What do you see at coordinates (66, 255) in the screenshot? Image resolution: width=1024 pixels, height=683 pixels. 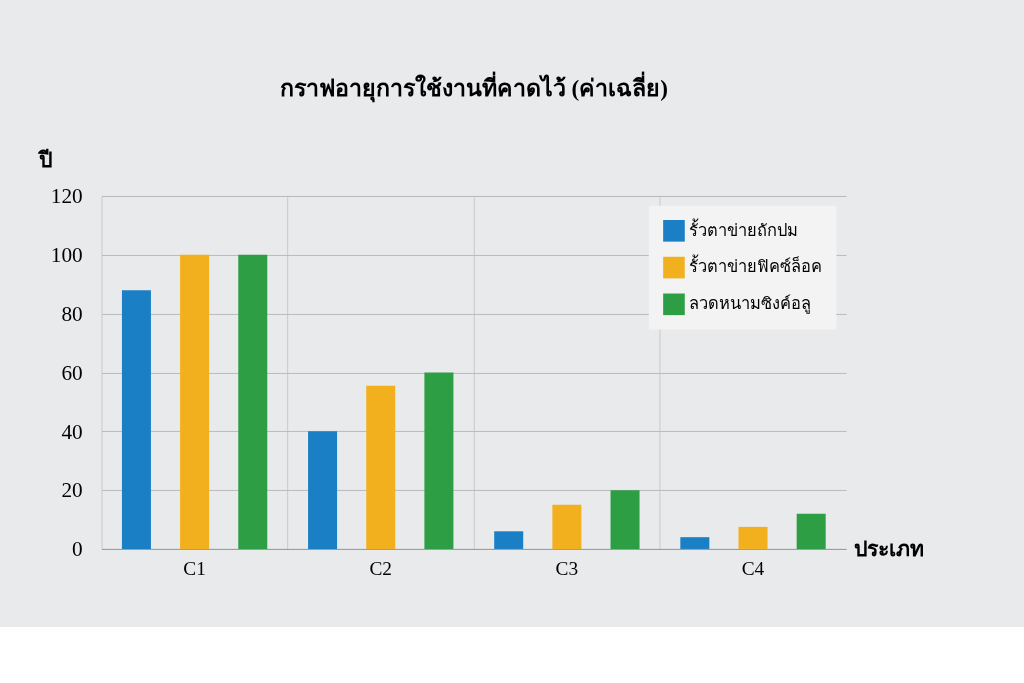 I see `y-tick-label: 100` at bounding box center [66, 255].